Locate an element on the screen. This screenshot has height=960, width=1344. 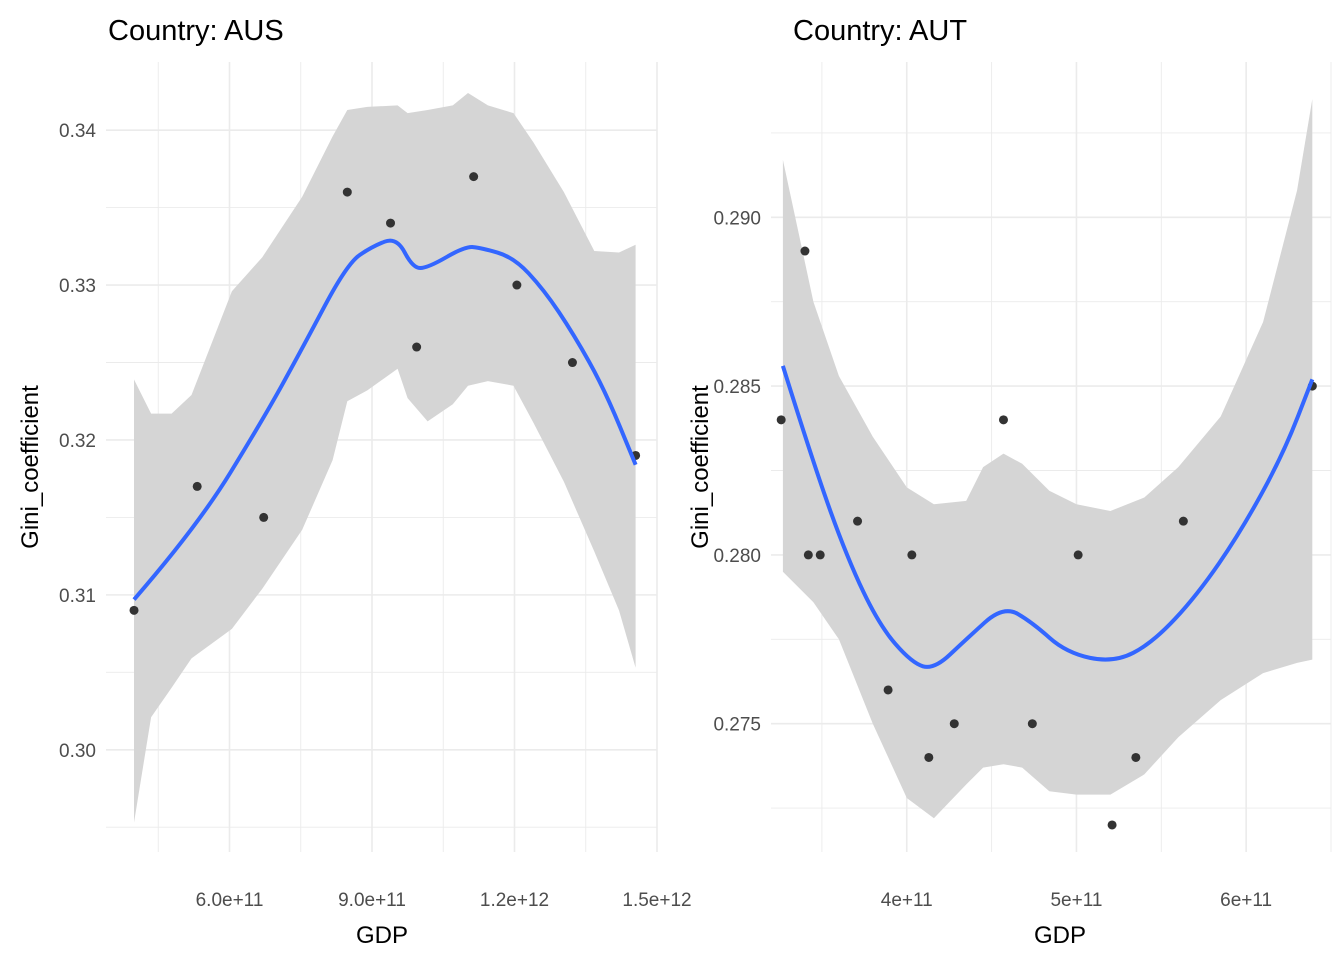
y-tick-label: 0.275 is located at coordinates (737, 725).